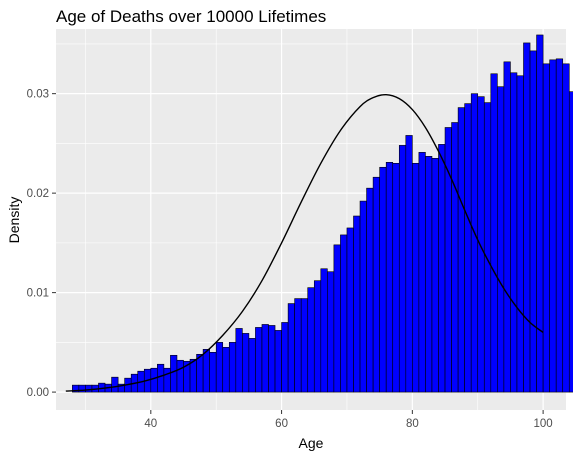 The image size is (573, 458). I want to click on y-axis-title: Density, so click(14, 220).